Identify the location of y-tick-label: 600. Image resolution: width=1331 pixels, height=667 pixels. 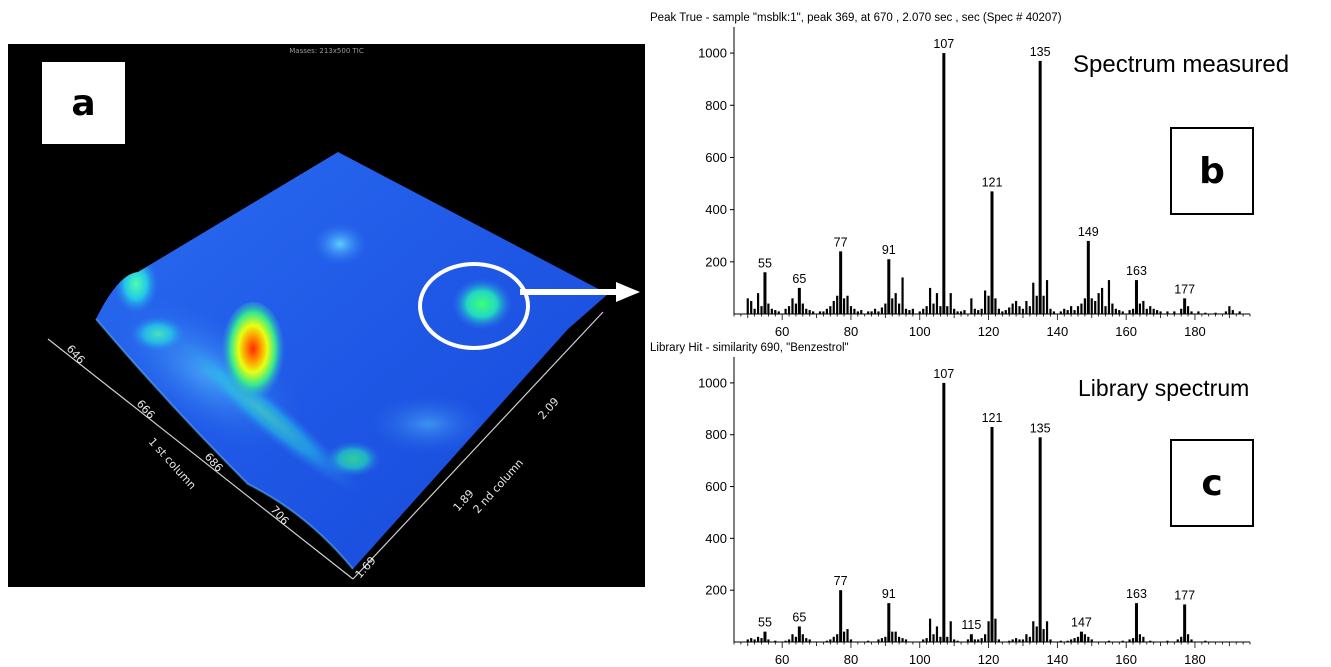
(716, 157).